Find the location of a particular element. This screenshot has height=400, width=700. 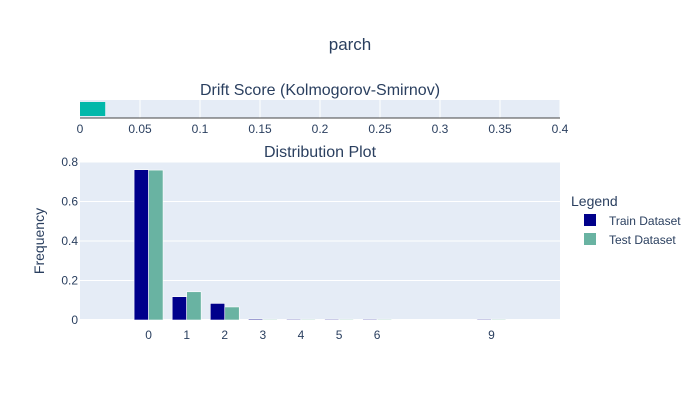

x-tick-label: 3 is located at coordinates (263, 335).